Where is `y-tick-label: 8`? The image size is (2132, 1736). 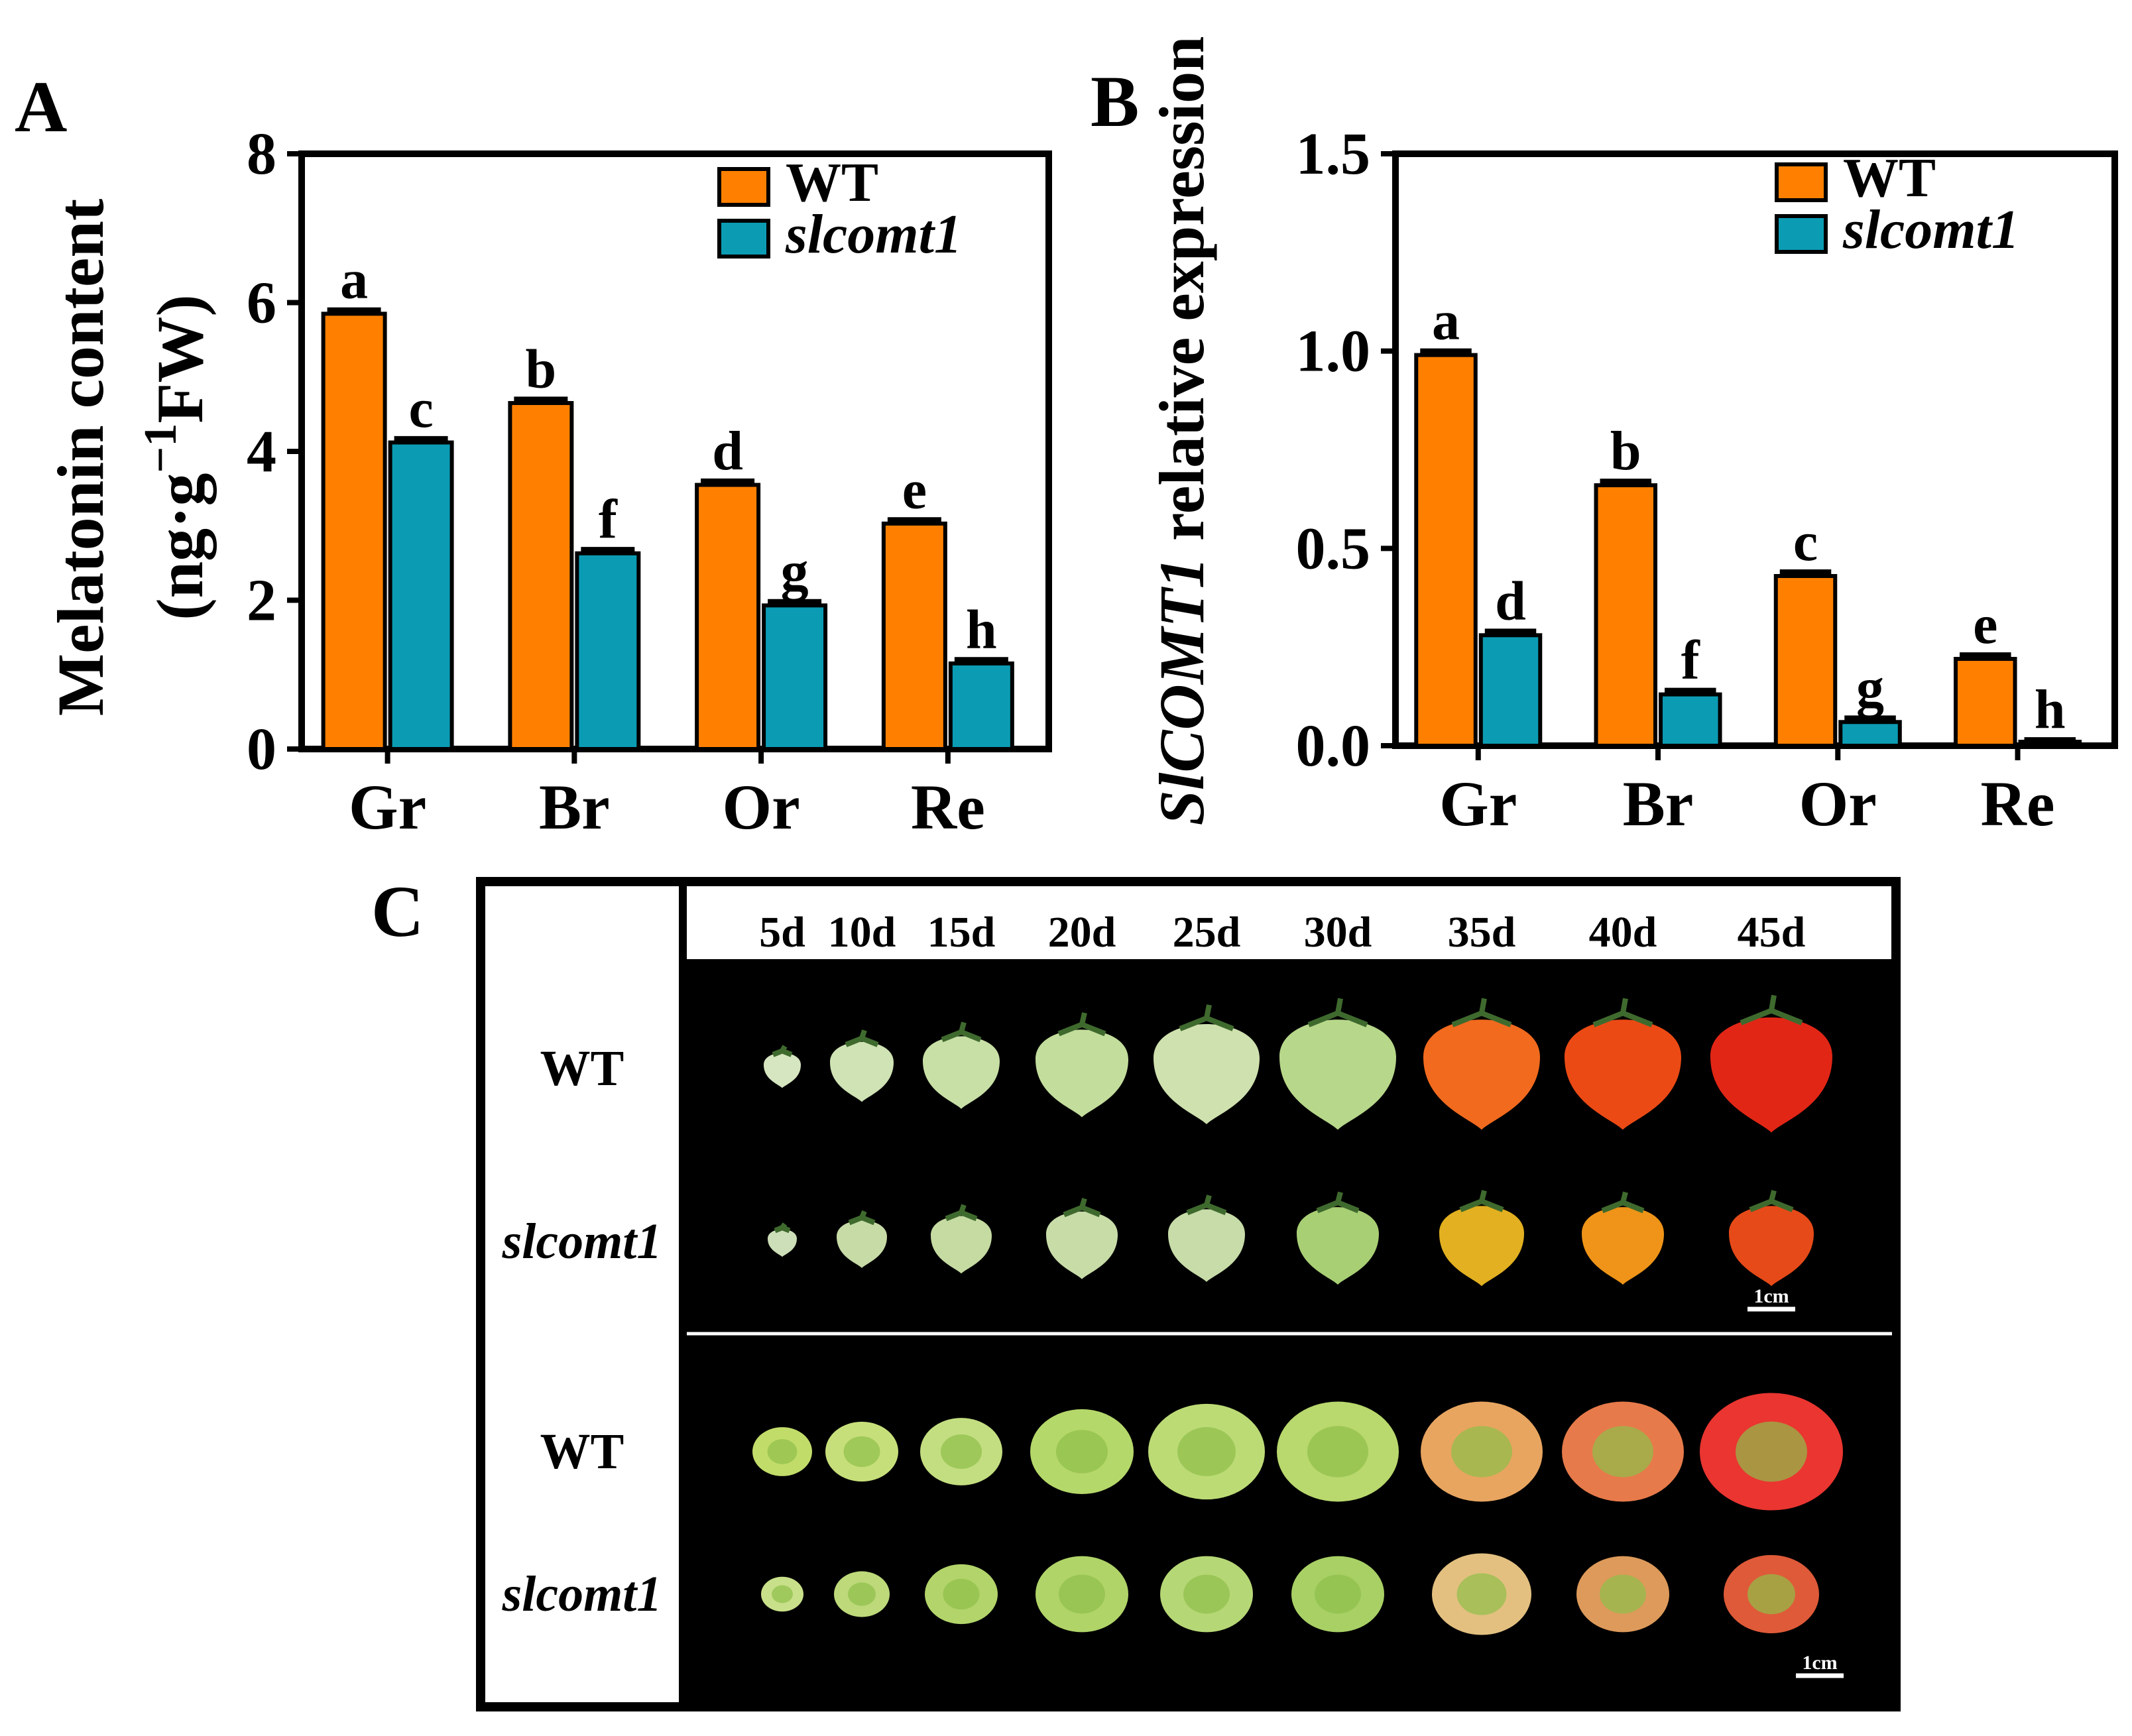
y-tick-label: 8 is located at coordinates (261, 154).